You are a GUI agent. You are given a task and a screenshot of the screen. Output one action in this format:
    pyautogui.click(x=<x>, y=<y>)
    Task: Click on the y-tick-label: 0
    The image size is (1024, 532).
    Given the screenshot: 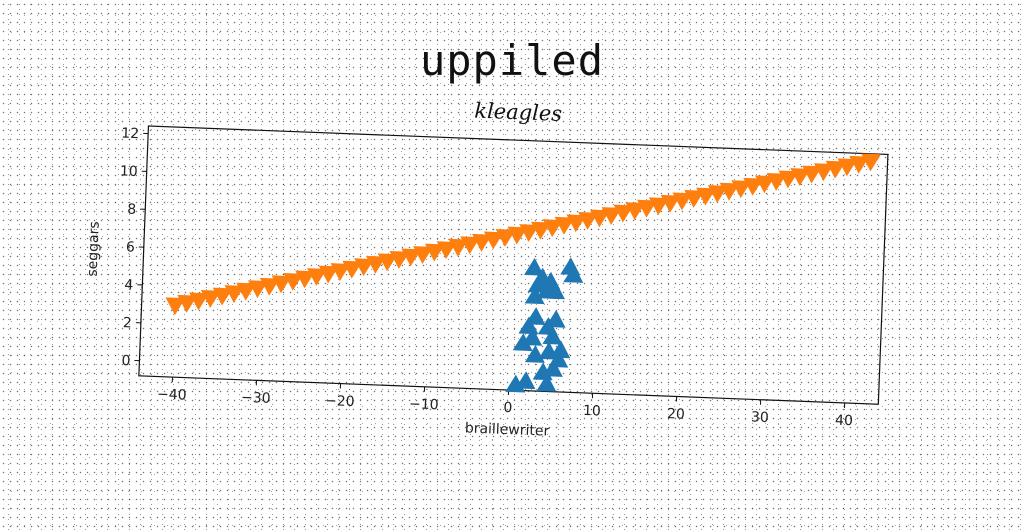 What is the action you would take?
    pyautogui.click(x=126, y=361)
    